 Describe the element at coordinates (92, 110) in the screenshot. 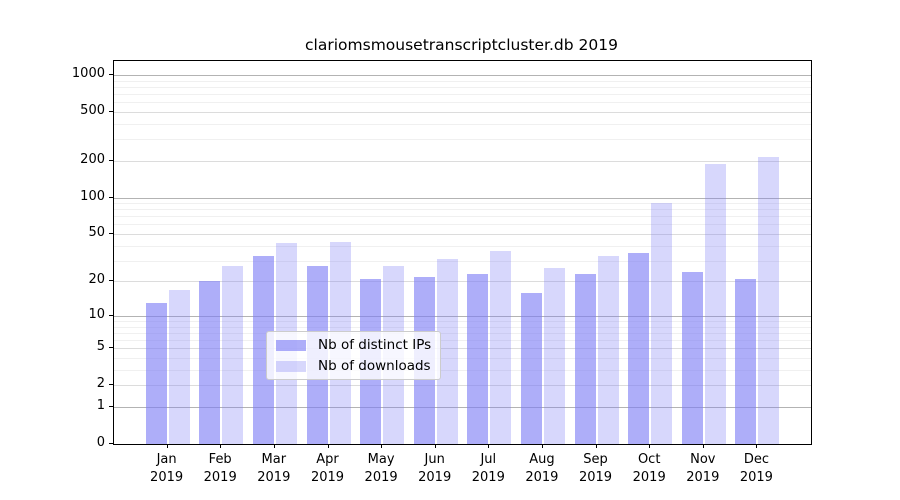

I see `ytick-label-500: 500` at that location.